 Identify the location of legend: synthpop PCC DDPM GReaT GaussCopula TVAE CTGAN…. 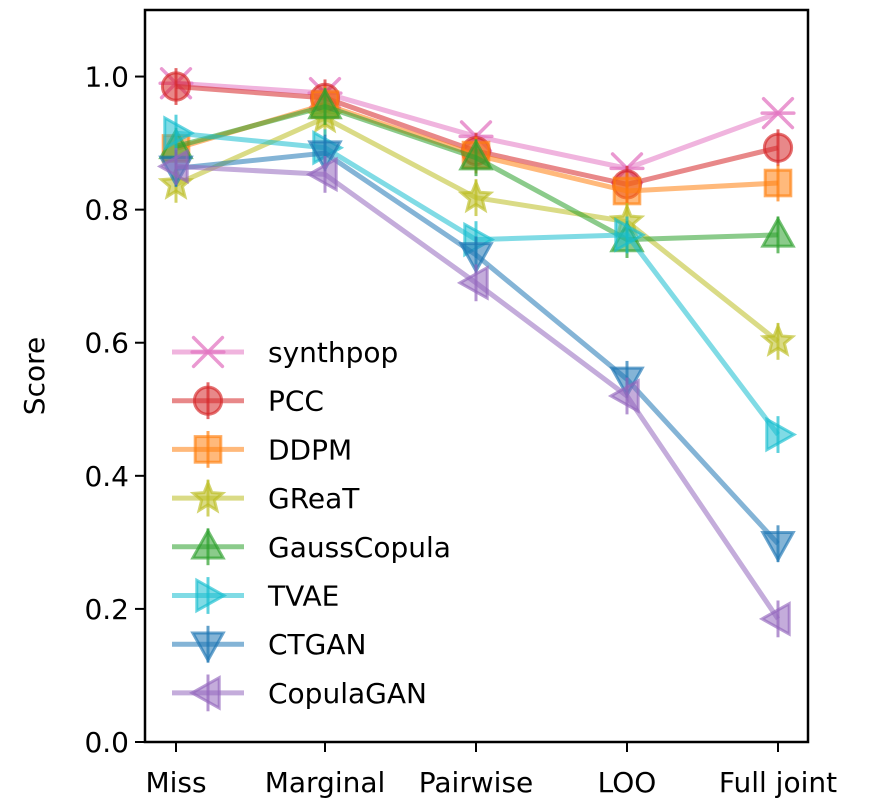
(311, 523).